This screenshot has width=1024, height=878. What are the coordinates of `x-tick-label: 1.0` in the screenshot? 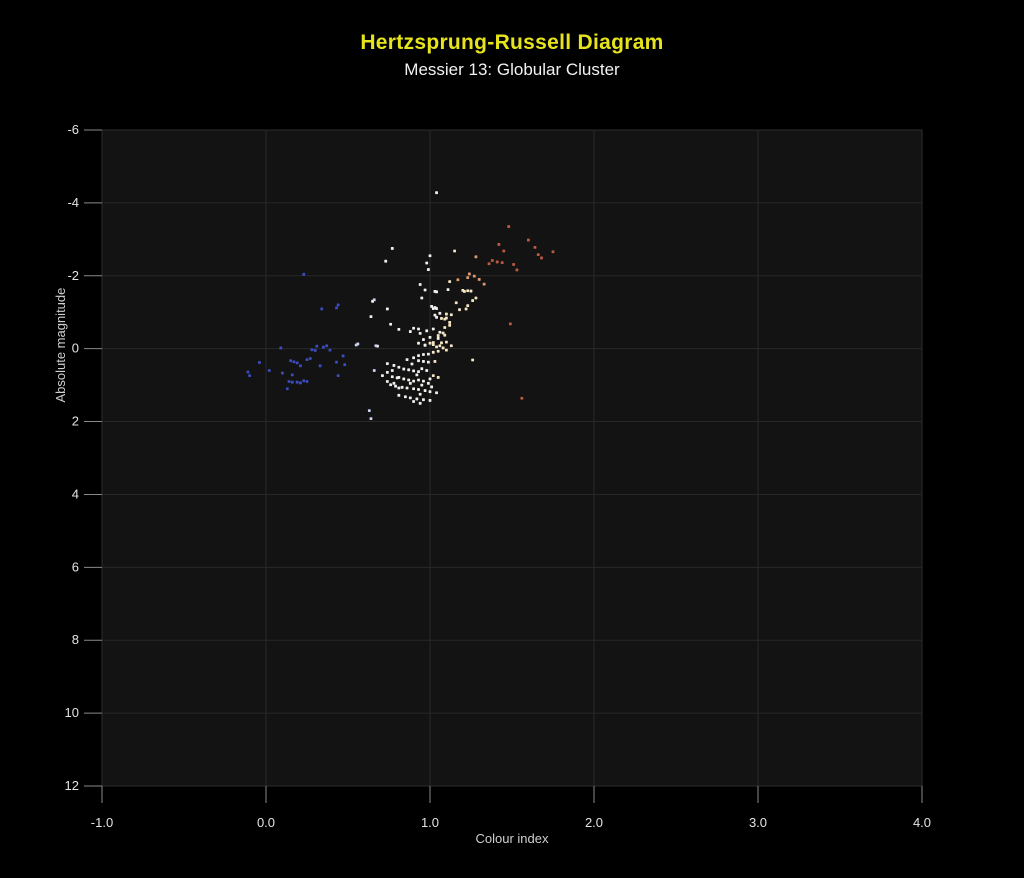 It's located at (430, 822).